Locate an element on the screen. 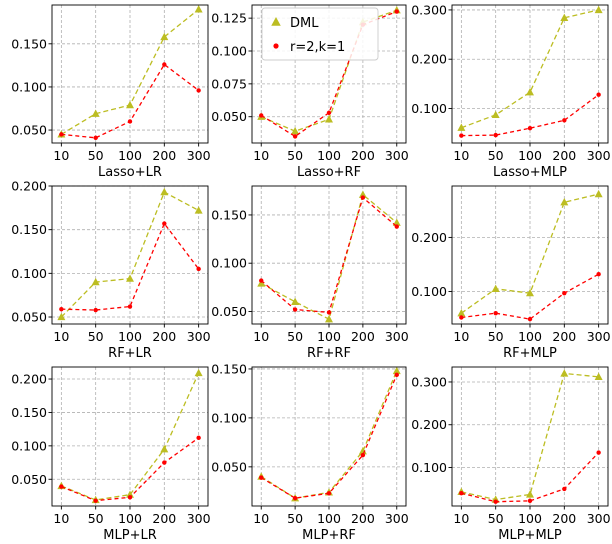  legend-marker-dml is located at coordinates (276, 21).